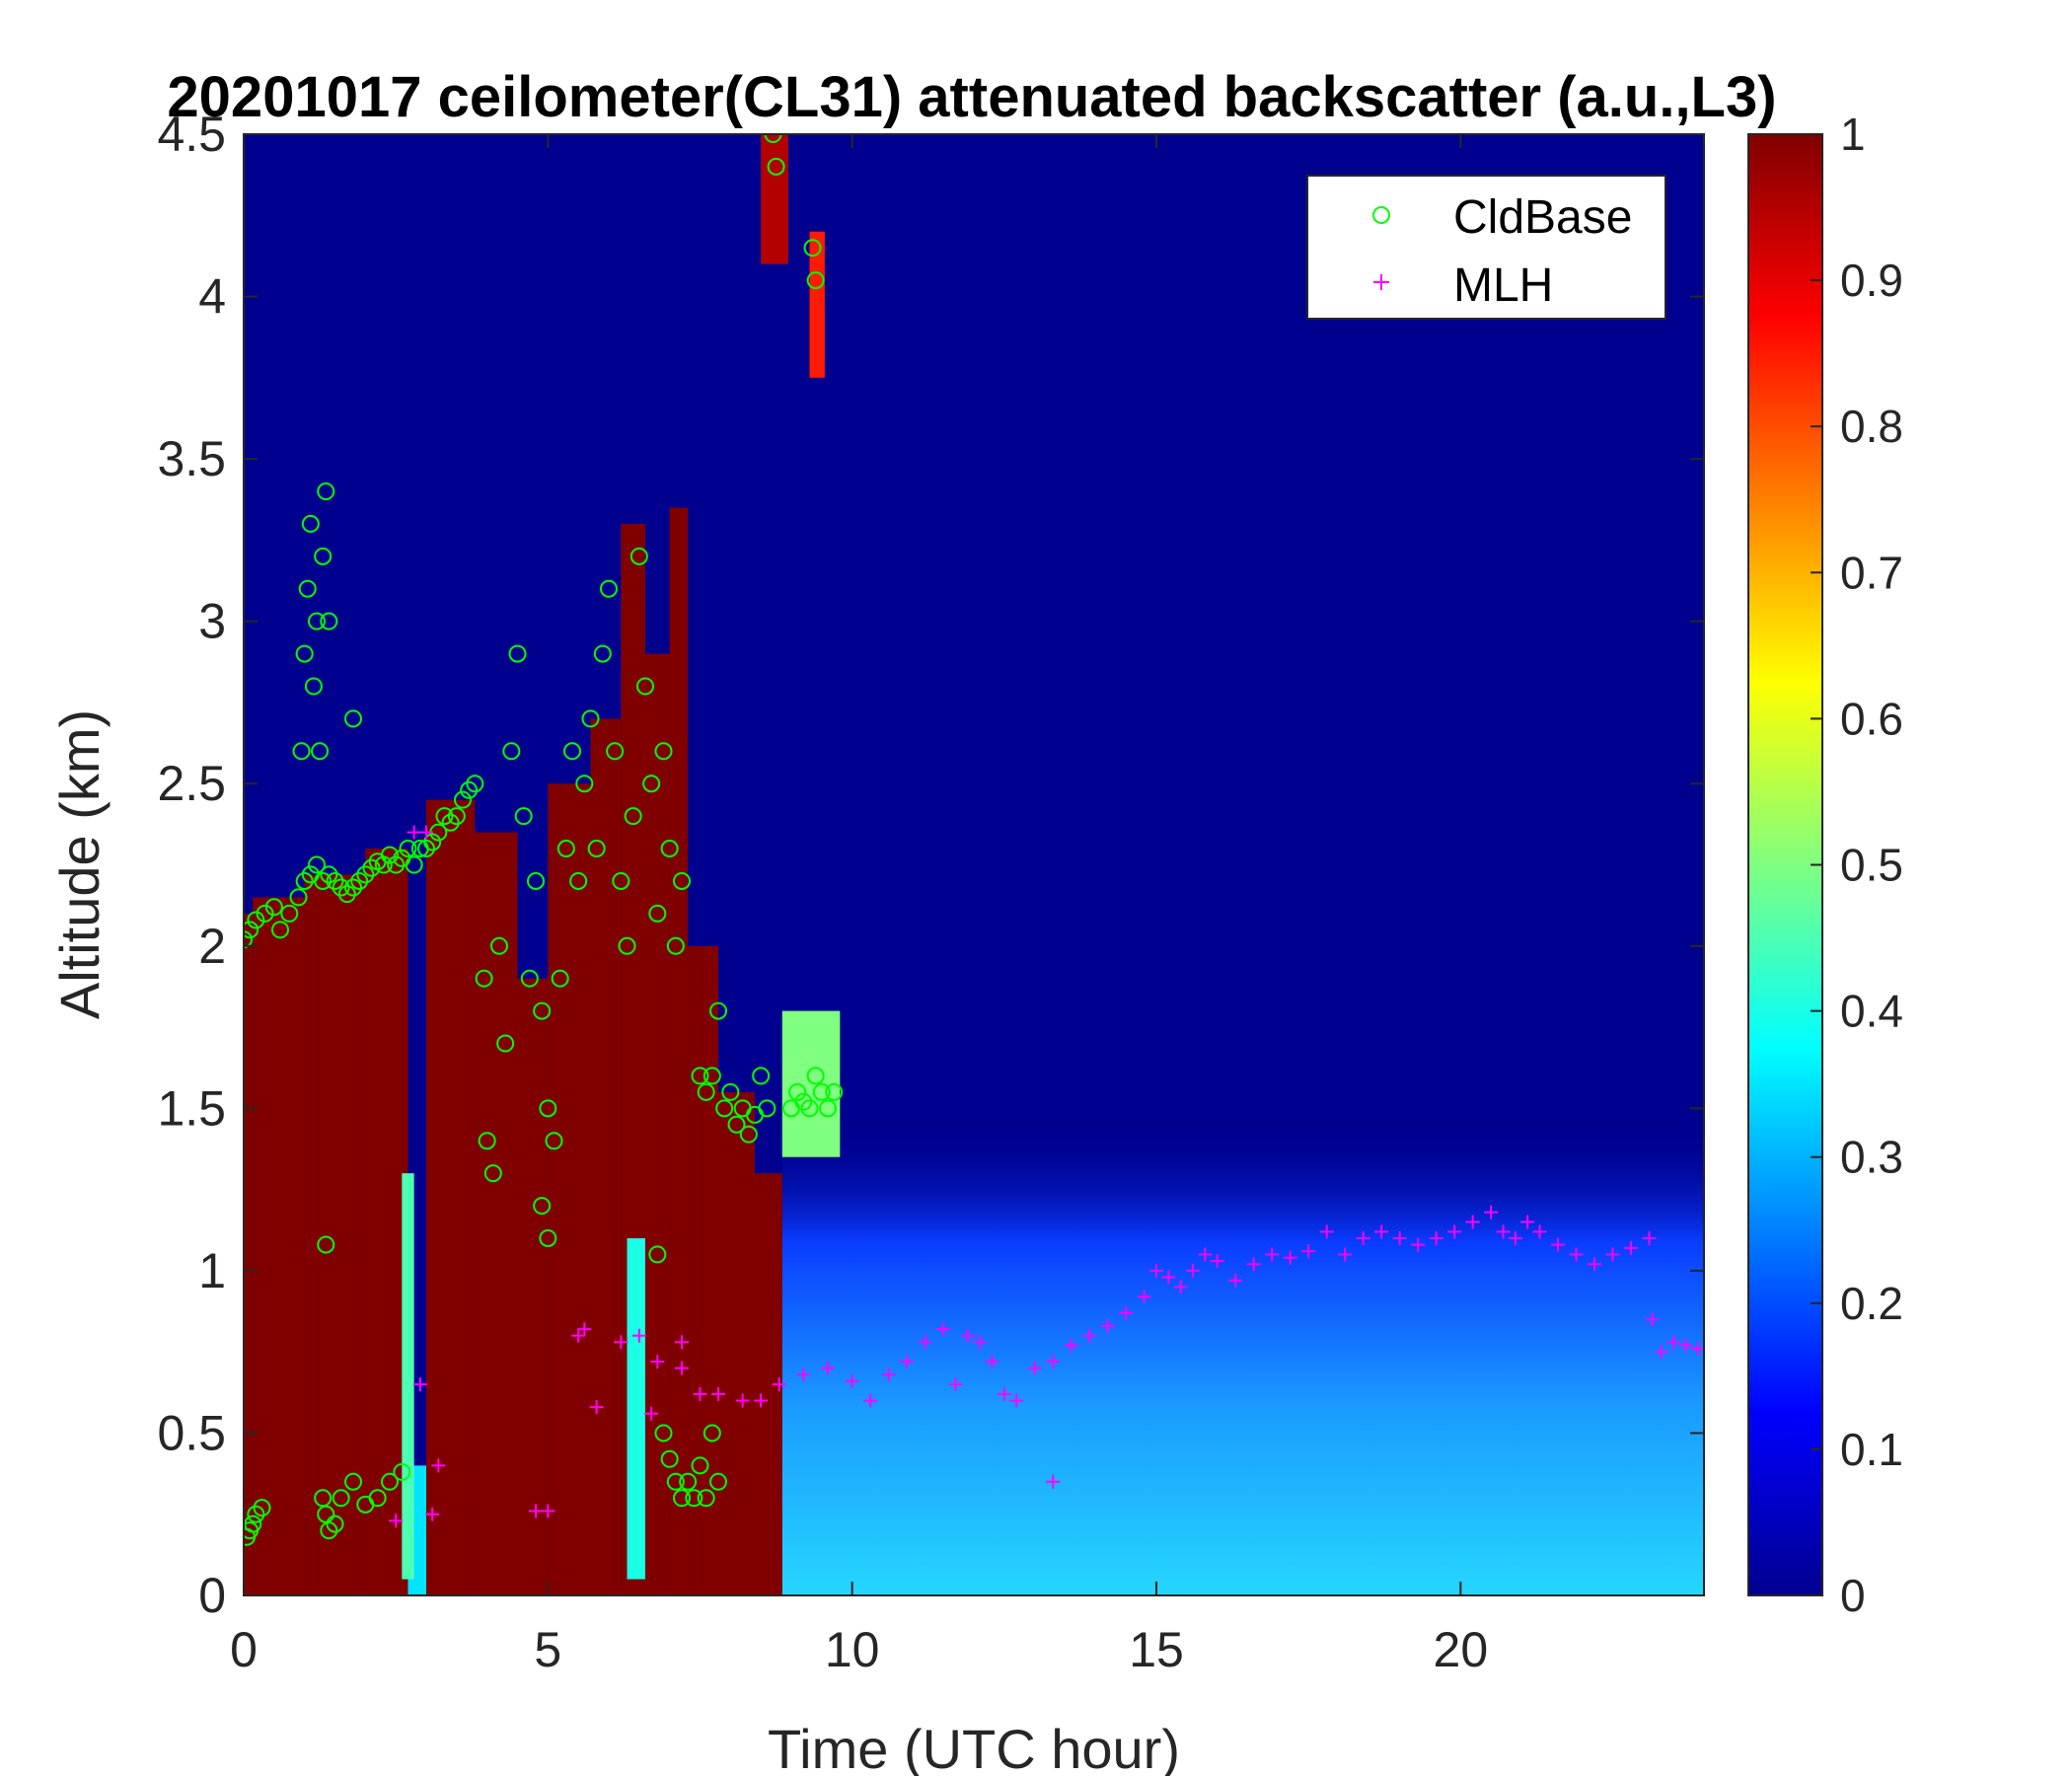 Image resolution: width=2072 pixels, height=1776 pixels. Describe the element at coordinates (80, 864) in the screenshot. I see `y-axis-label: Altitude (km)` at that location.